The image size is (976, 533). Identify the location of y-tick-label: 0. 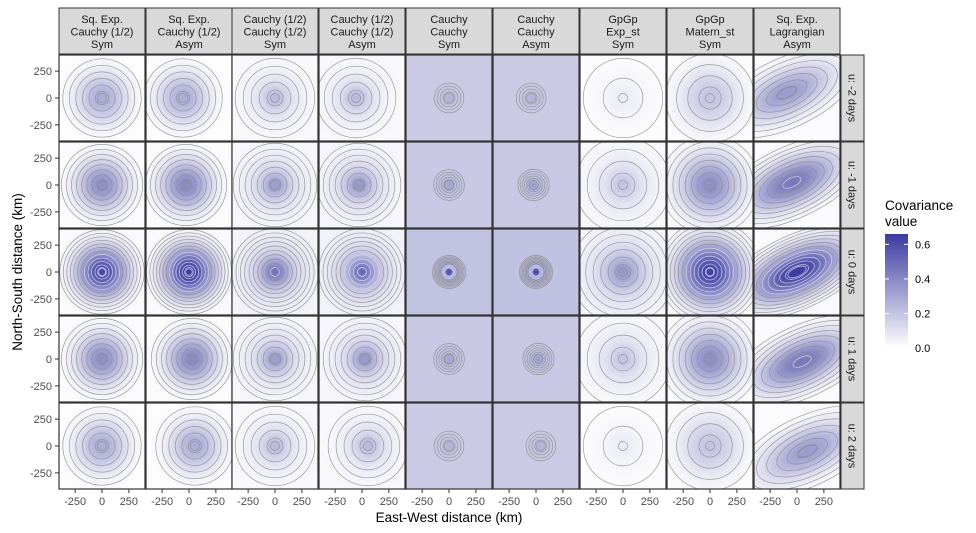
(49, 186).